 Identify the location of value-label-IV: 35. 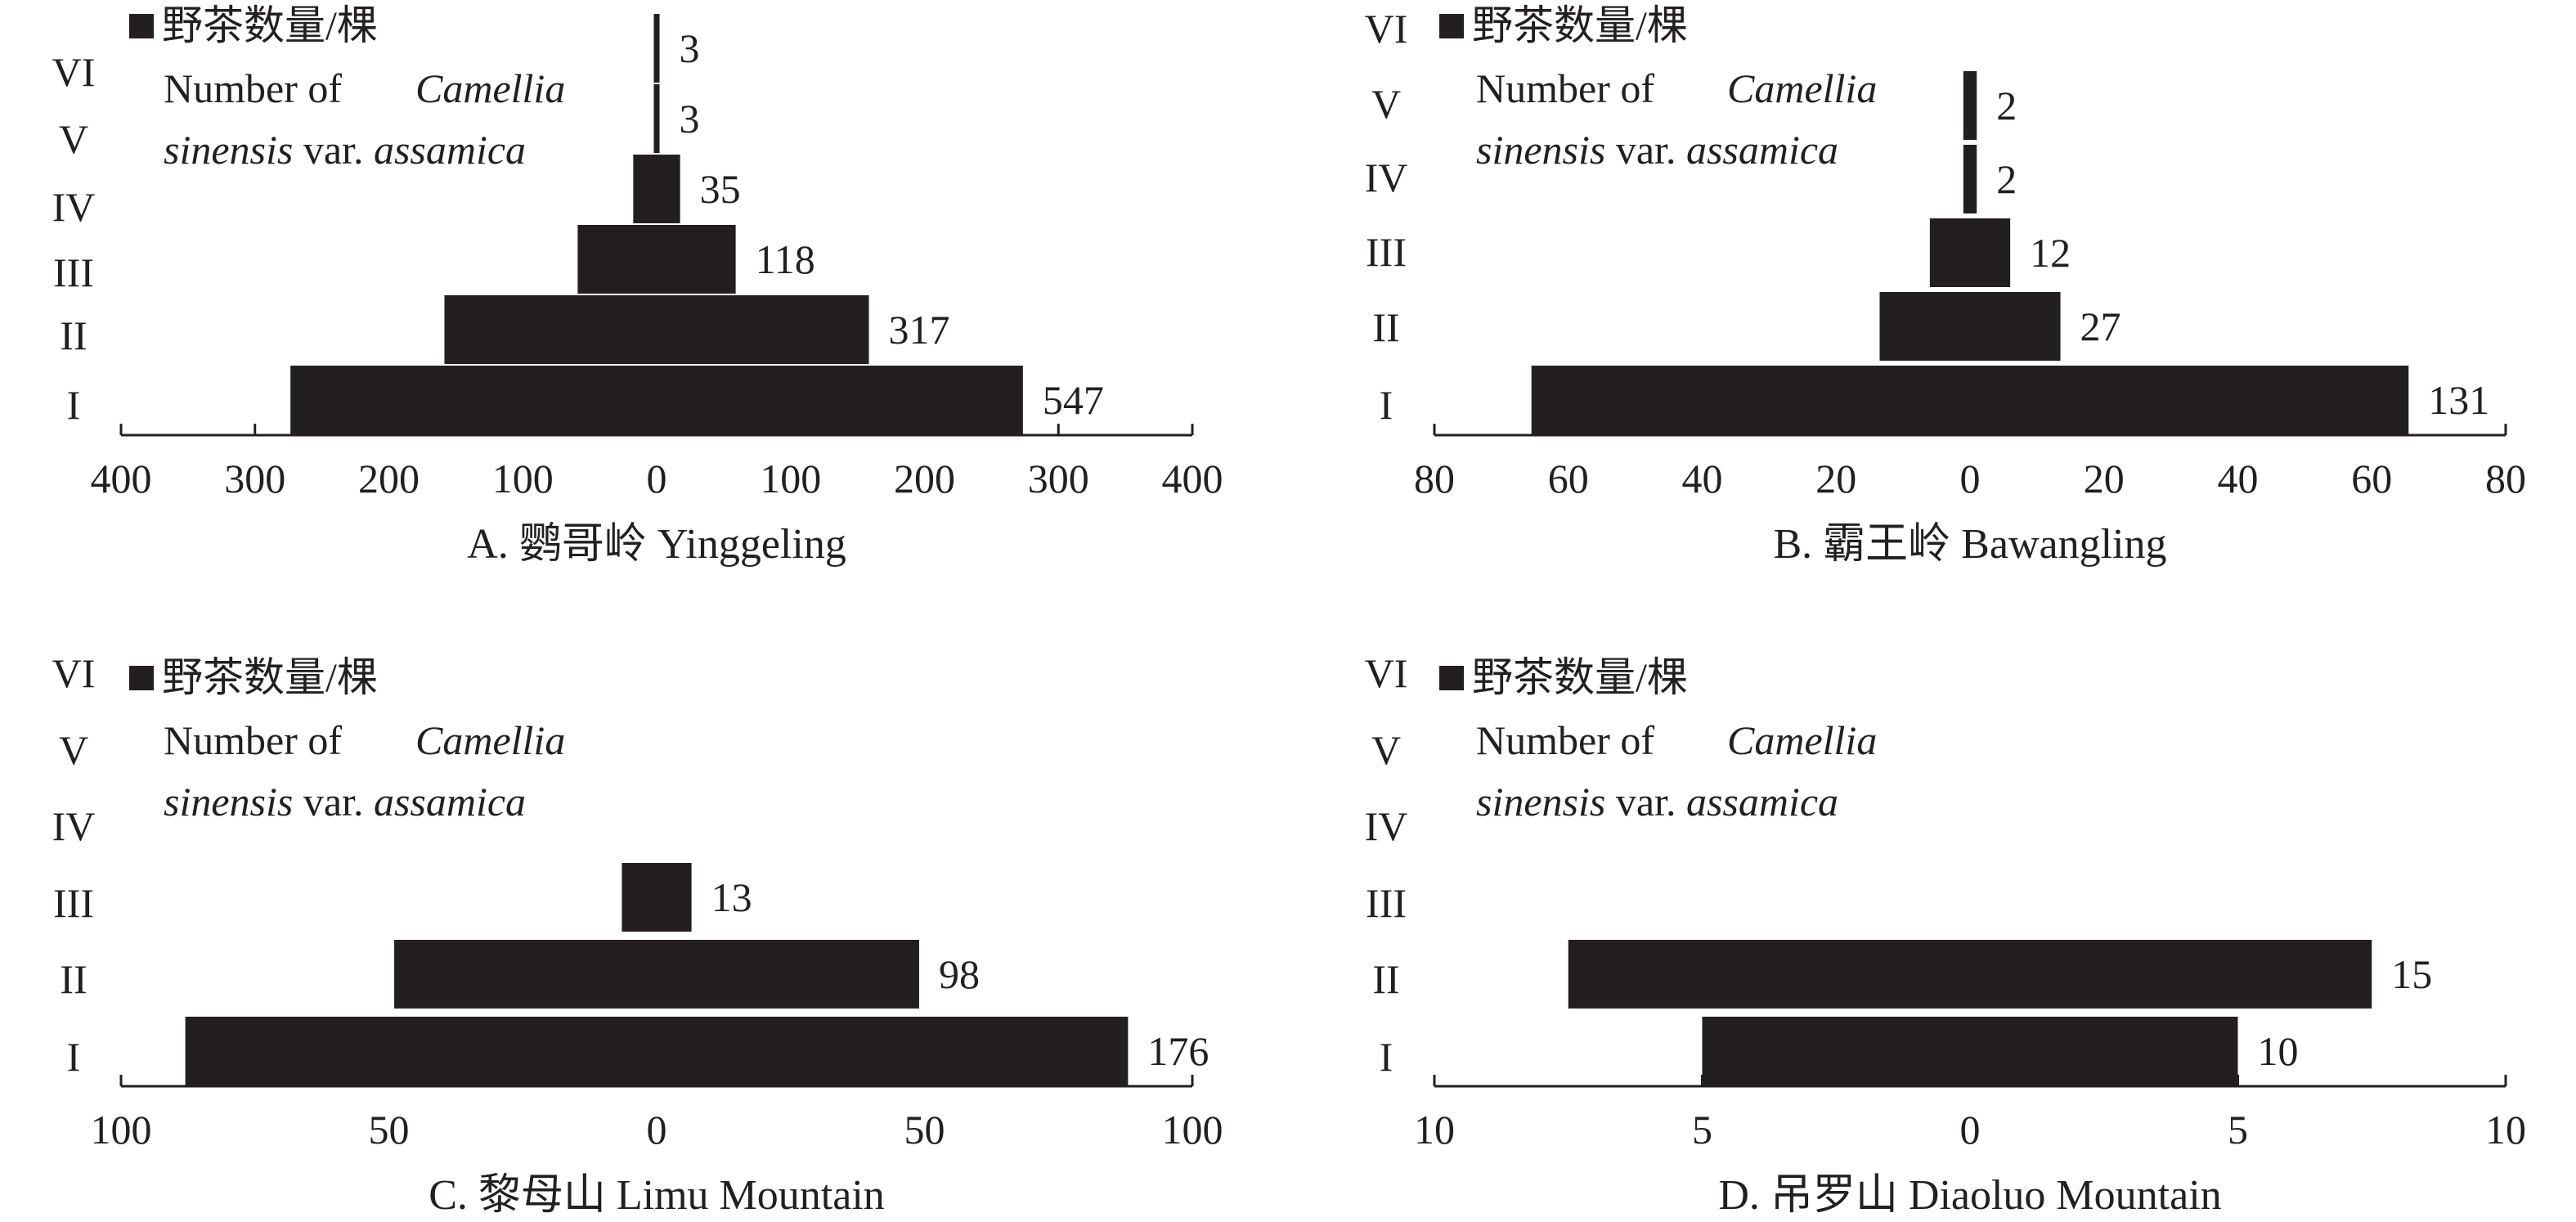
(720, 189).